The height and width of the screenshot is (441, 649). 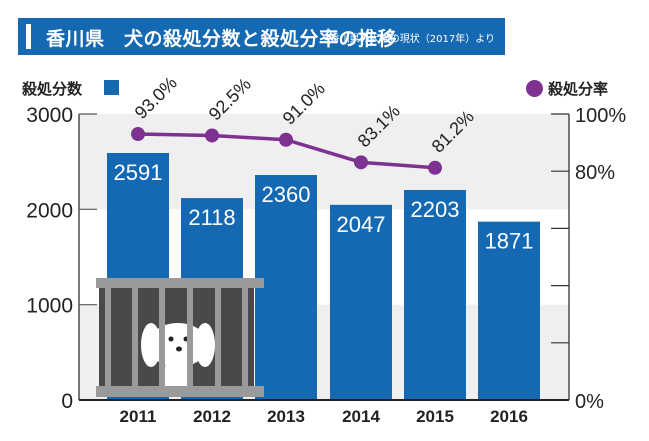 I want to click on title-banner: 香川県 犬の殺処分数と殺処分率の推移 香川県の犬猫の現状（2017年）より, so click(x=261, y=36).